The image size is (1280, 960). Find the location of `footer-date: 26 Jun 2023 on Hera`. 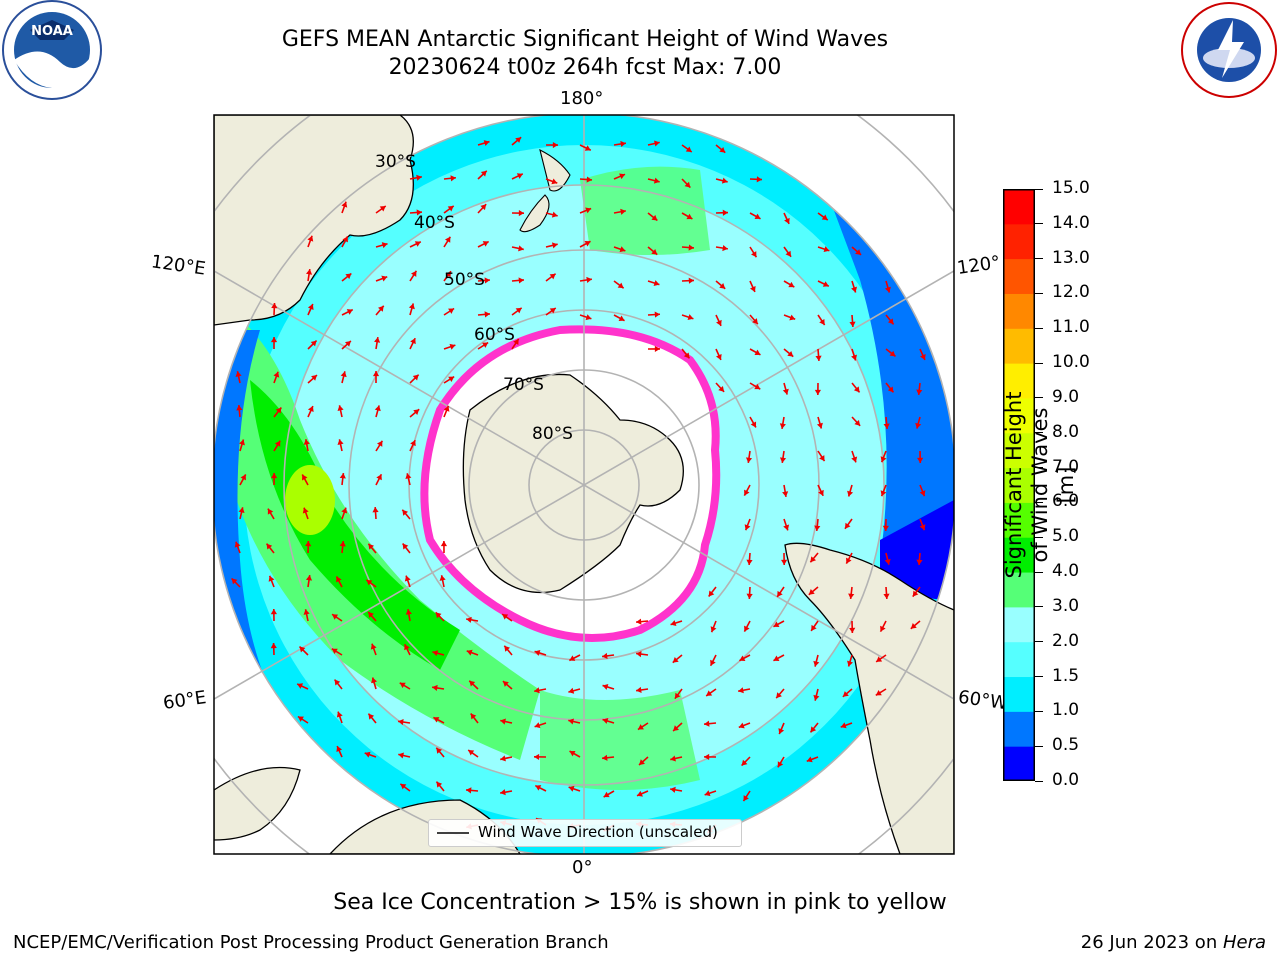

footer-date: 26 Jun 2023 on Hera is located at coordinates (1173, 942).